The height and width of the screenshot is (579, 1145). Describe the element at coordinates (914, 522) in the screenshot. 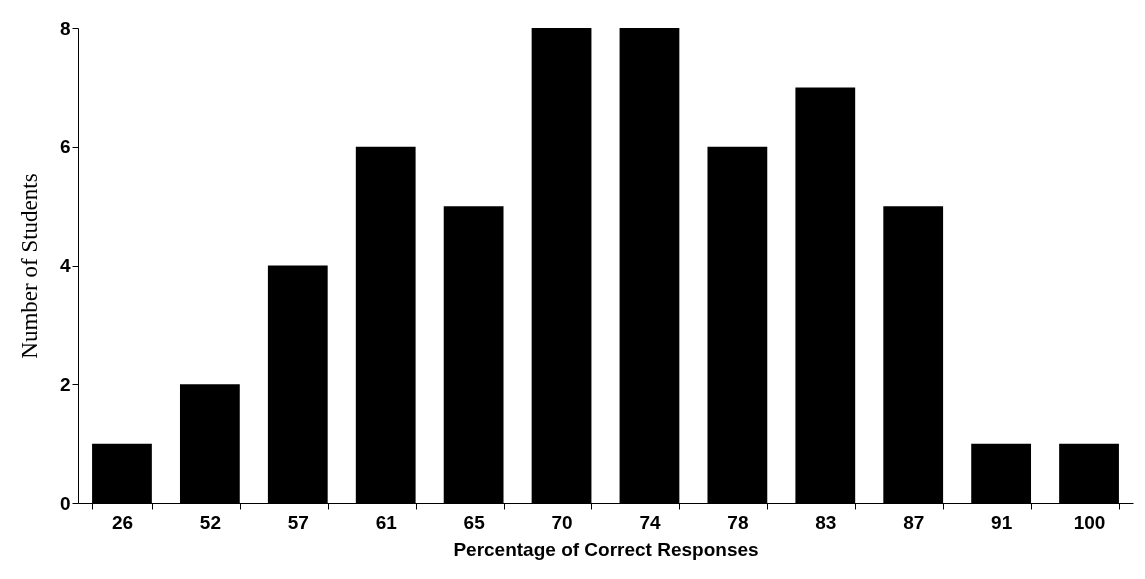

I see `x-tick-label: 87` at that location.